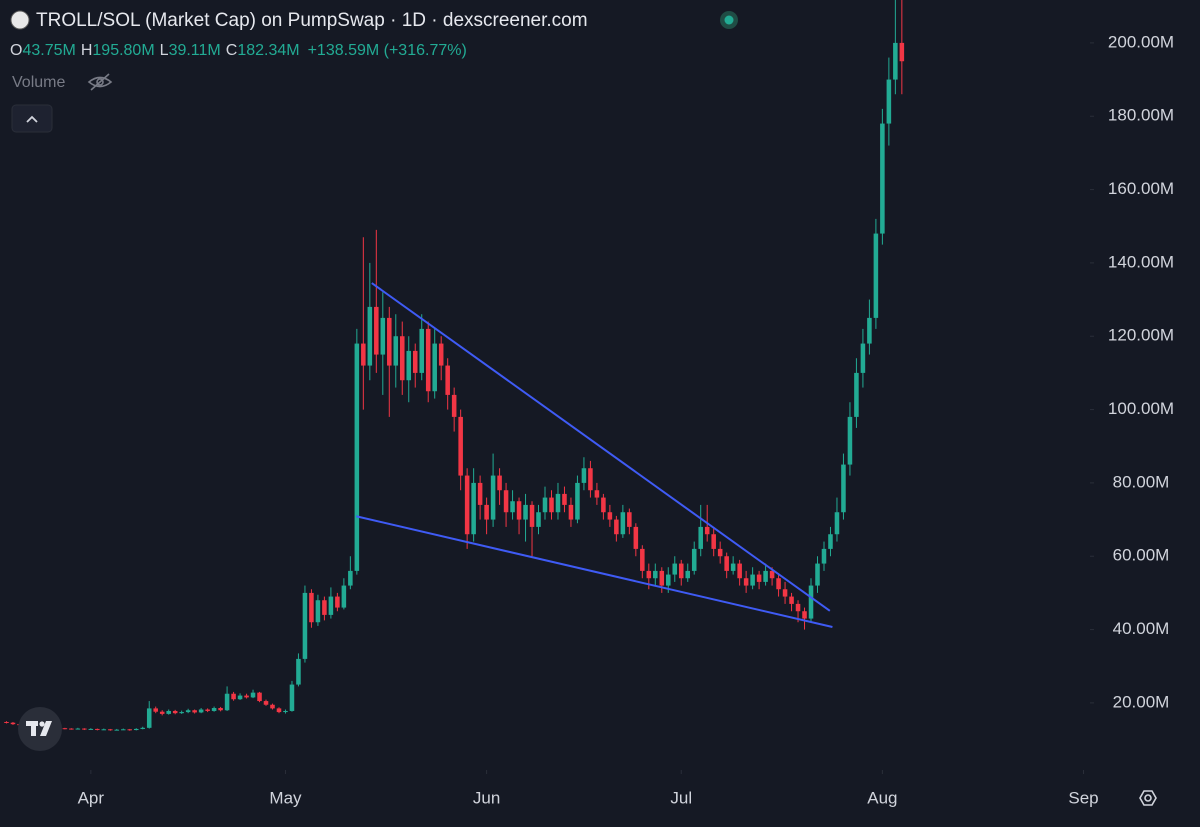 The height and width of the screenshot is (827, 1200). Describe the element at coordinates (100, 82) in the screenshot. I see `hide-icon` at that location.